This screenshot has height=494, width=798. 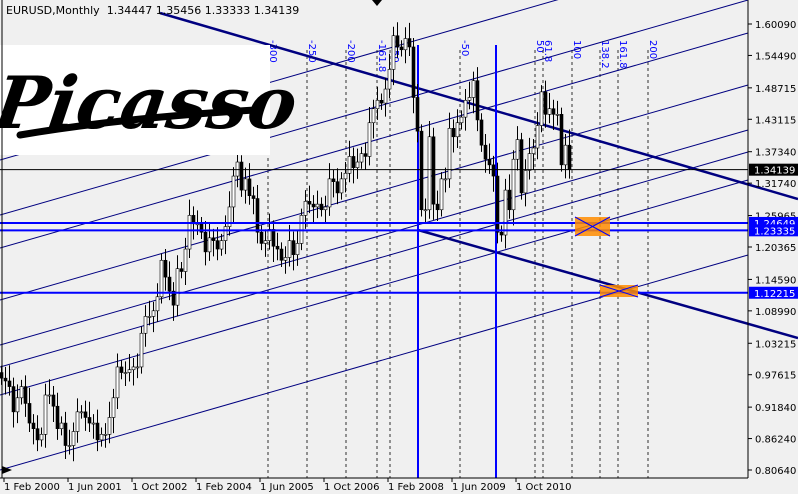 I want to click on fib-time-label: -50, so click(x=464, y=48).